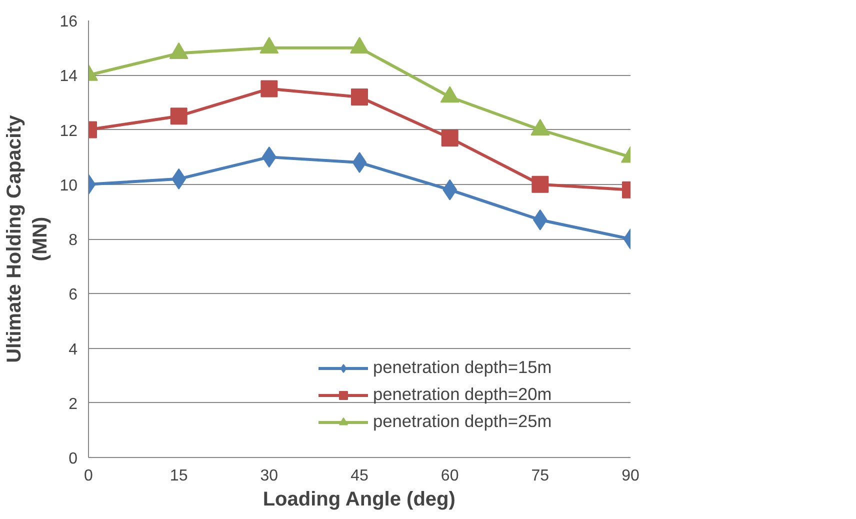 The height and width of the screenshot is (519, 856). Describe the element at coordinates (73, 349) in the screenshot. I see `y-tick-label: 4` at that location.